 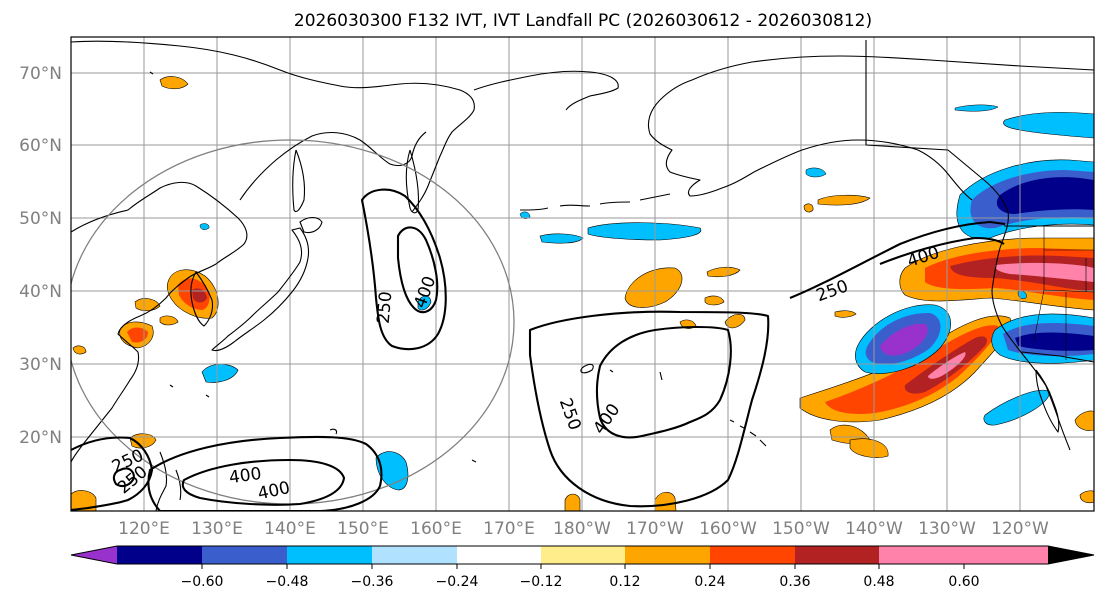 I want to click on lon-label-140w: 140°W, so click(x=874, y=529).